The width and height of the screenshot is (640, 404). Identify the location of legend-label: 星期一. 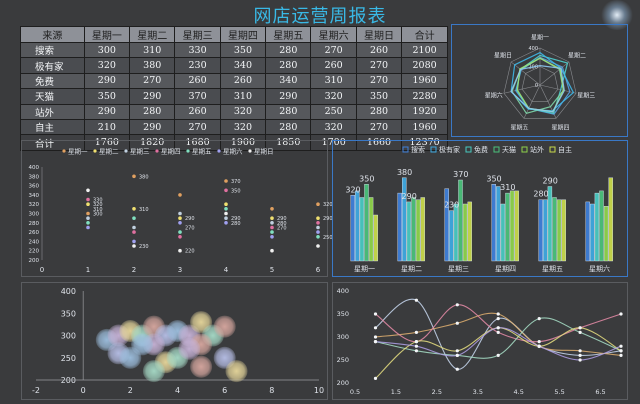
(78, 152).